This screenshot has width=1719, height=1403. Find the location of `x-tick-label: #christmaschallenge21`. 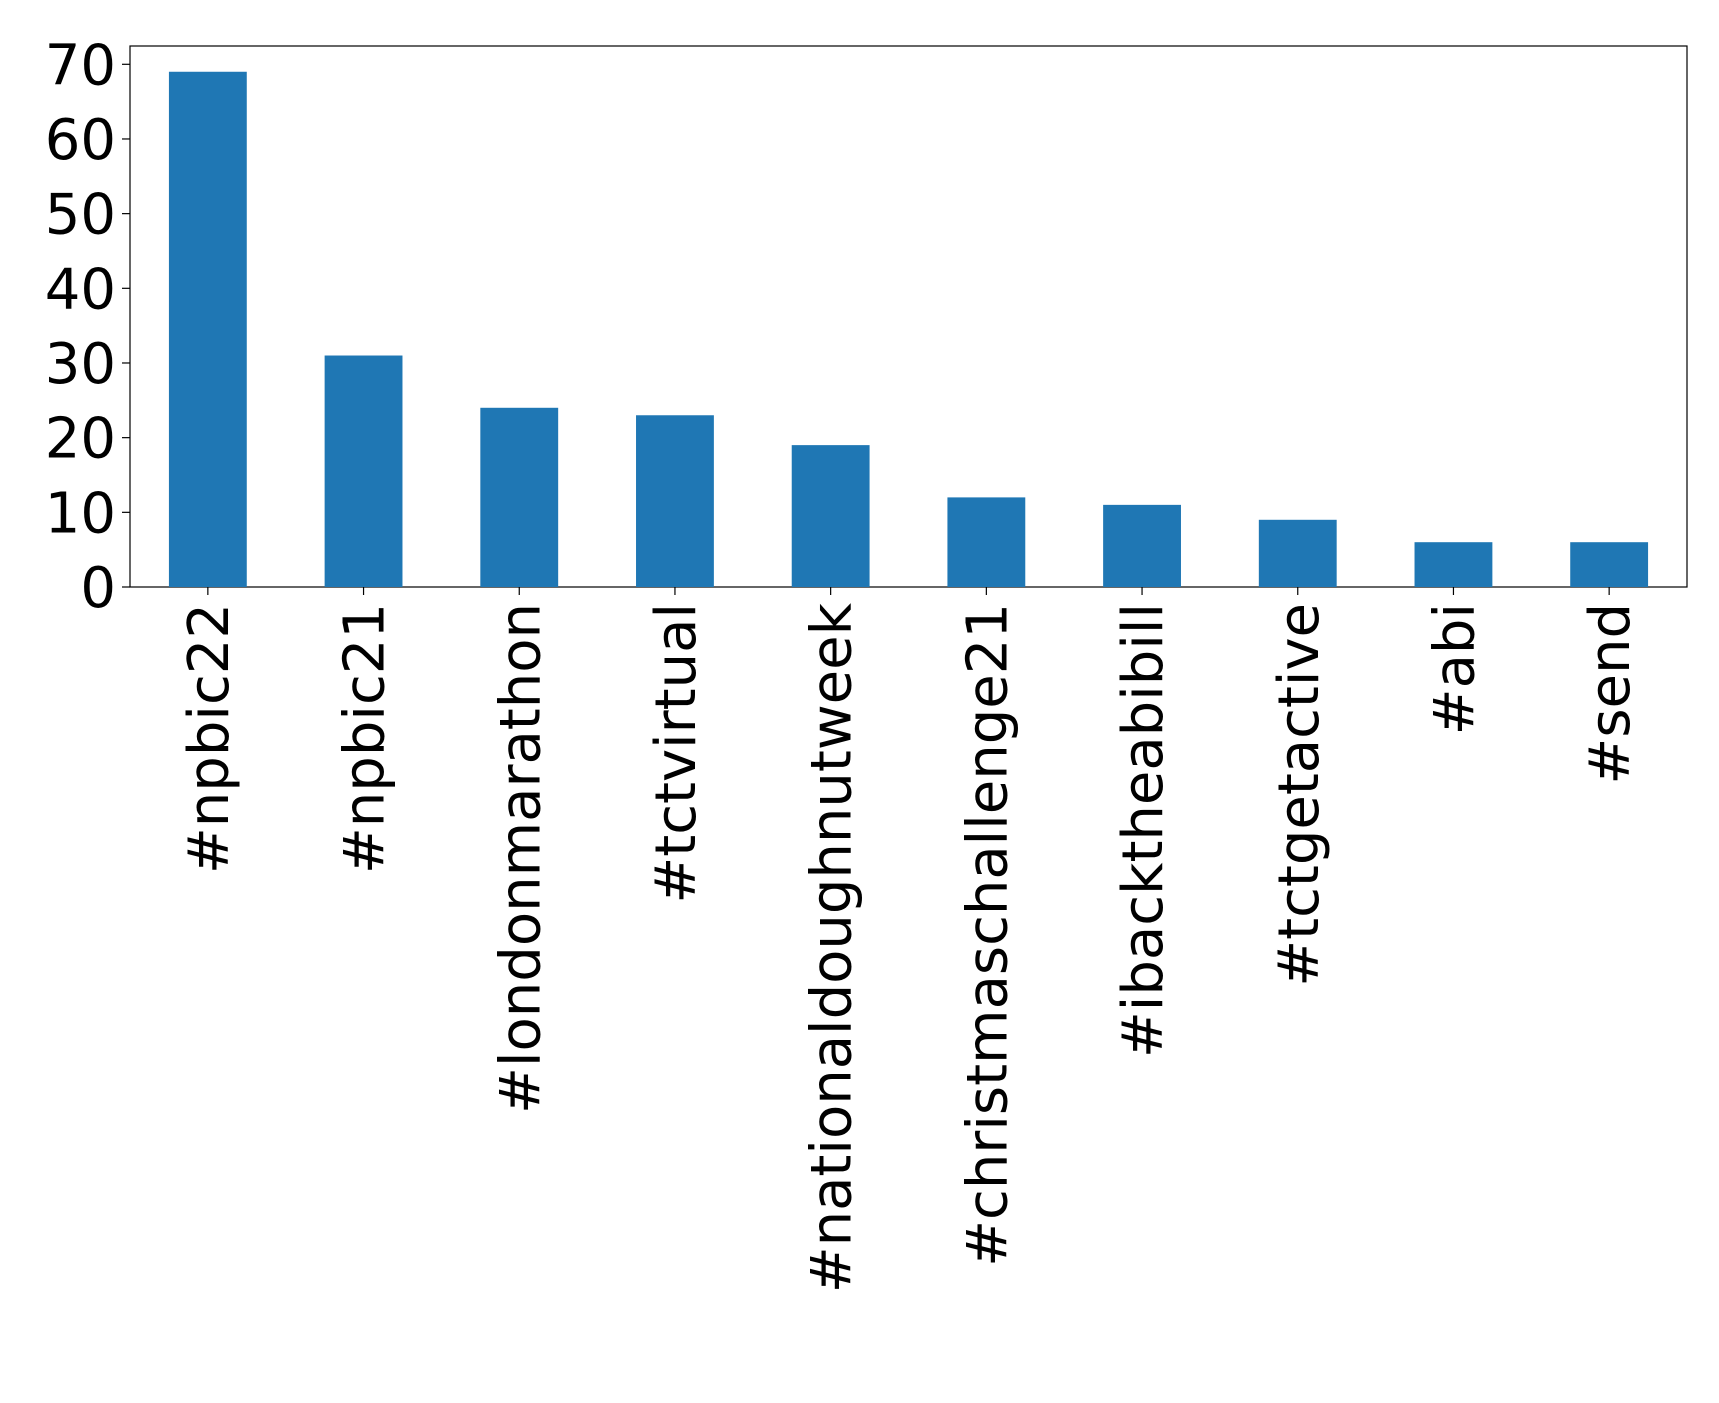

x-tick-label: #christmaschallenge21 is located at coordinates (987, 935).